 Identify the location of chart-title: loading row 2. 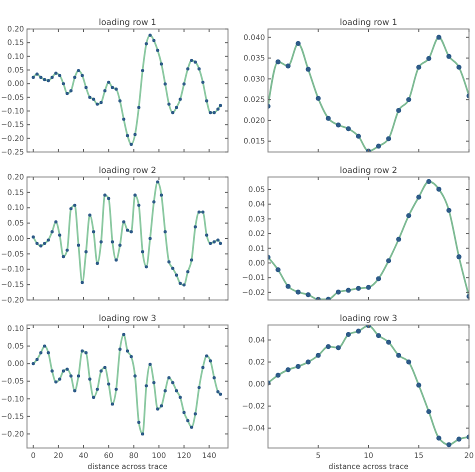
(127, 171).